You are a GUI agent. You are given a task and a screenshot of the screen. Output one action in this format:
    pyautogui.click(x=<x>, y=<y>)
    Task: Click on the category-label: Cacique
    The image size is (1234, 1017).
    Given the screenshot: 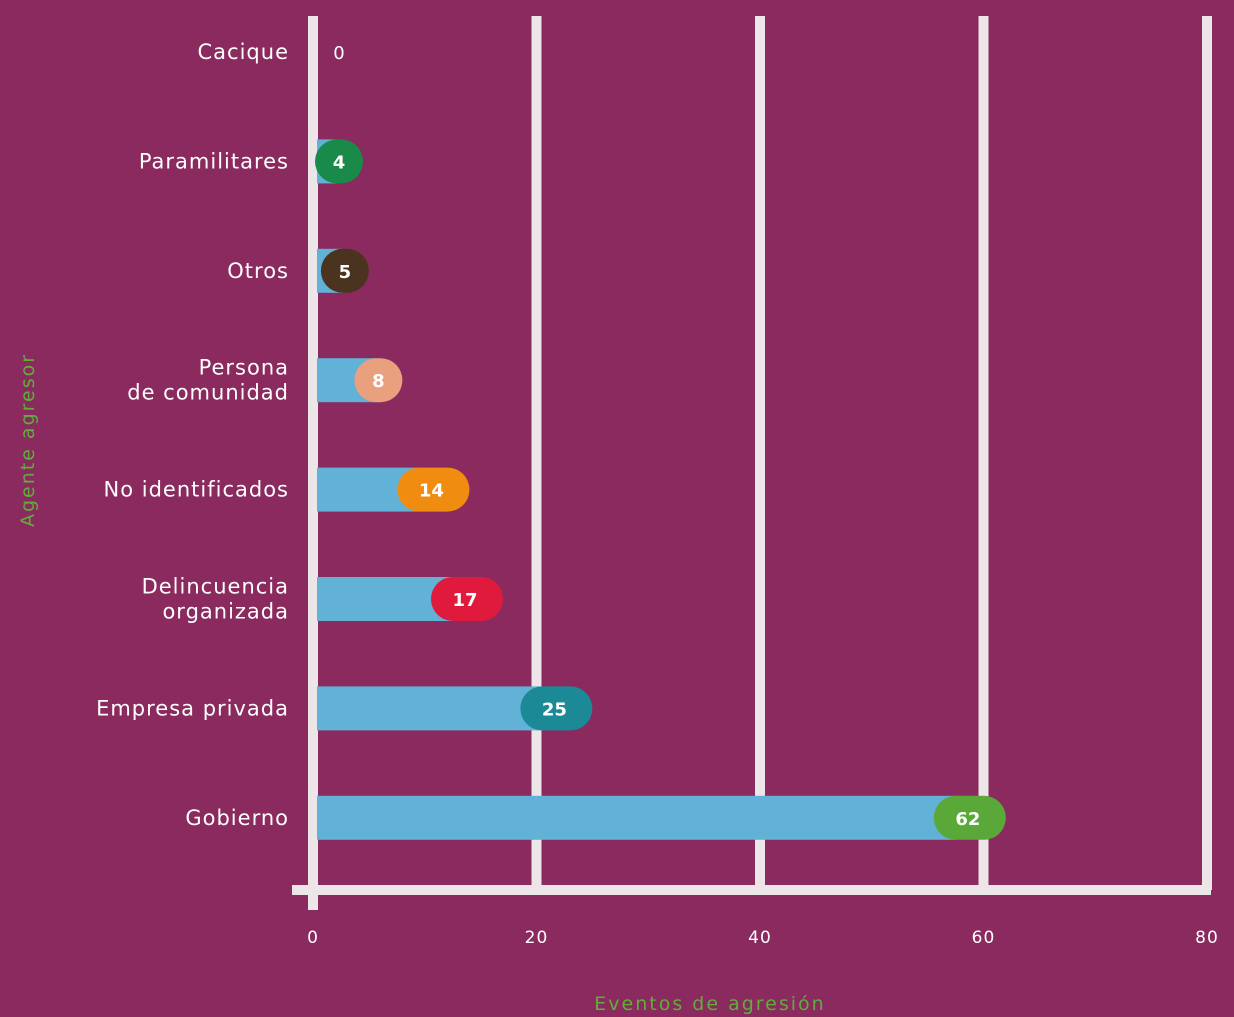 What is the action you would take?
    pyautogui.click(x=243, y=52)
    